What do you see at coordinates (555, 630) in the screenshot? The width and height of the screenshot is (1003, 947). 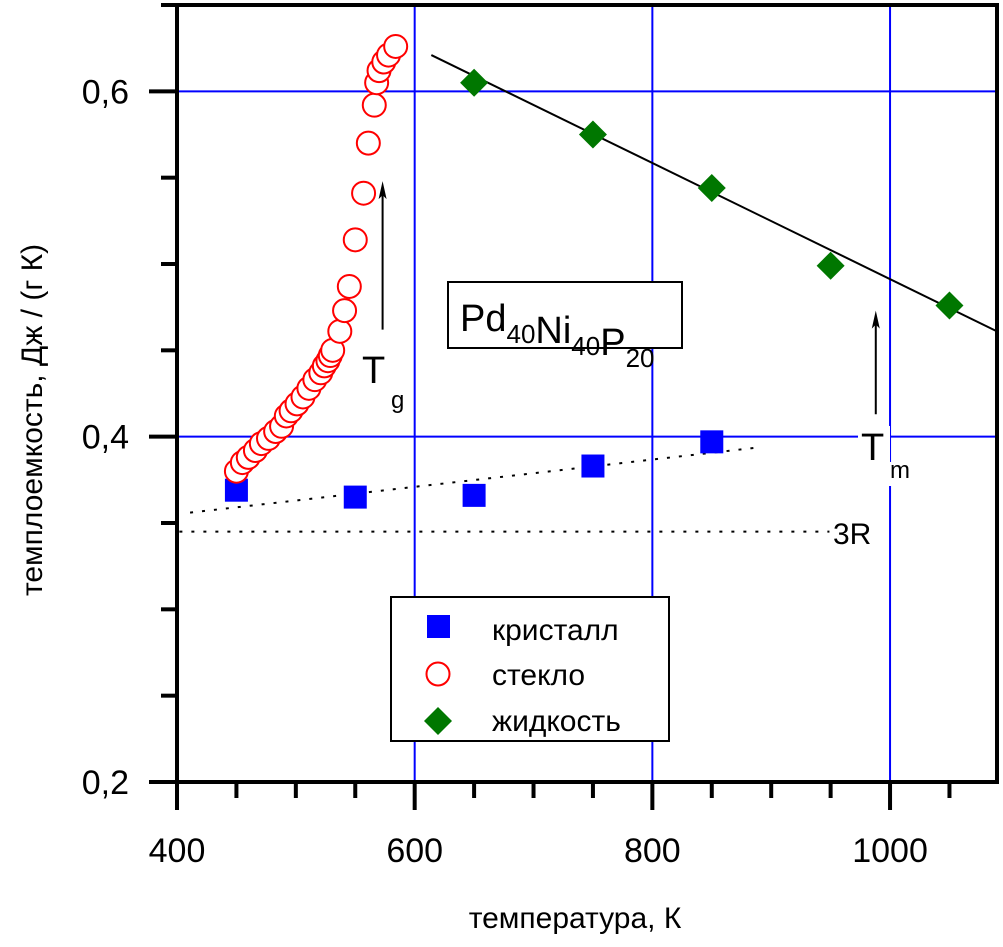 I see `legend-label-crystal: кристалл` at bounding box center [555, 630].